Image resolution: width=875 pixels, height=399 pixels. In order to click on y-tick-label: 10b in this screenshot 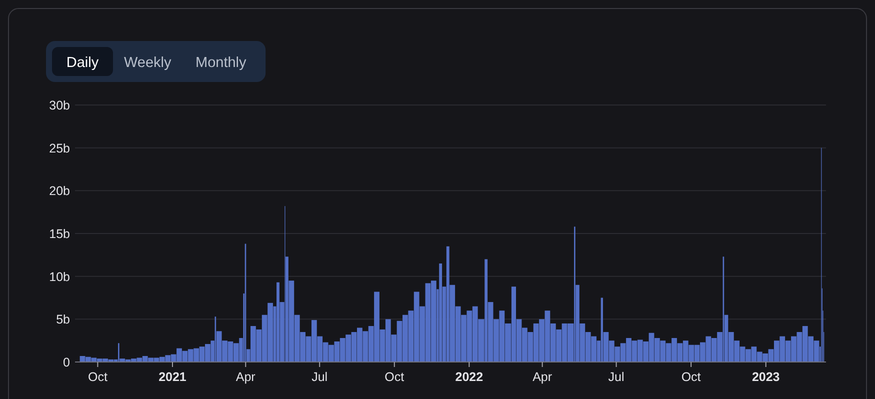, I will do `click(59, 277)`.